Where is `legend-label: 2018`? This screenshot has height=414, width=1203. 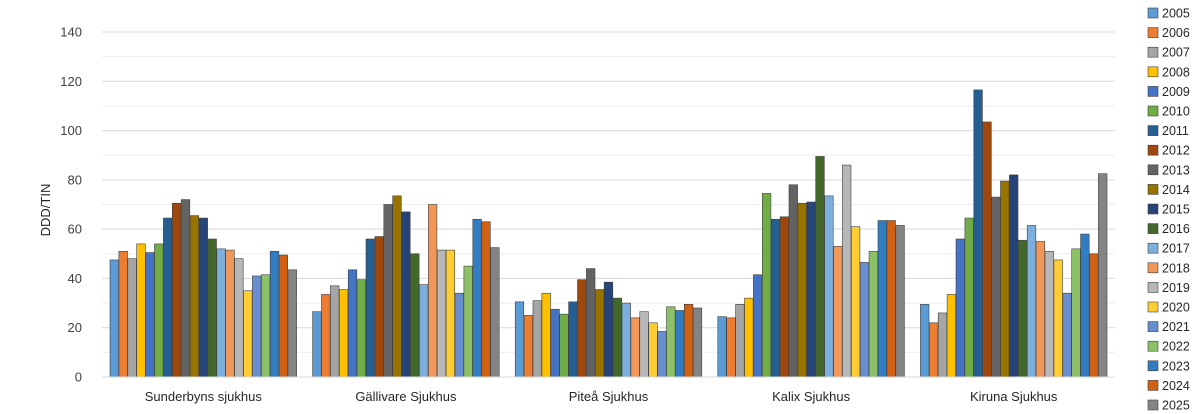
legend-label: 2018 is located at coordinates (1176, 268).